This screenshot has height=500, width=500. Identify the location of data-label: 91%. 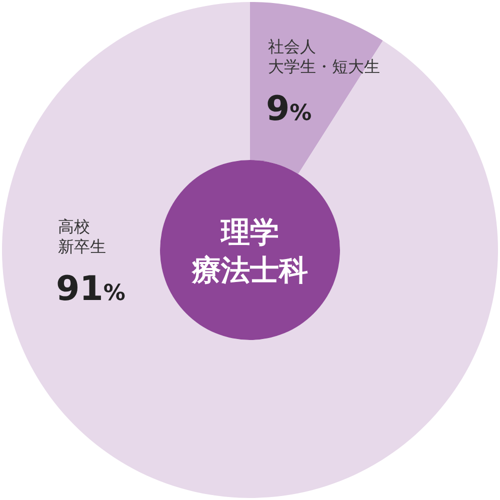
(91, 289).